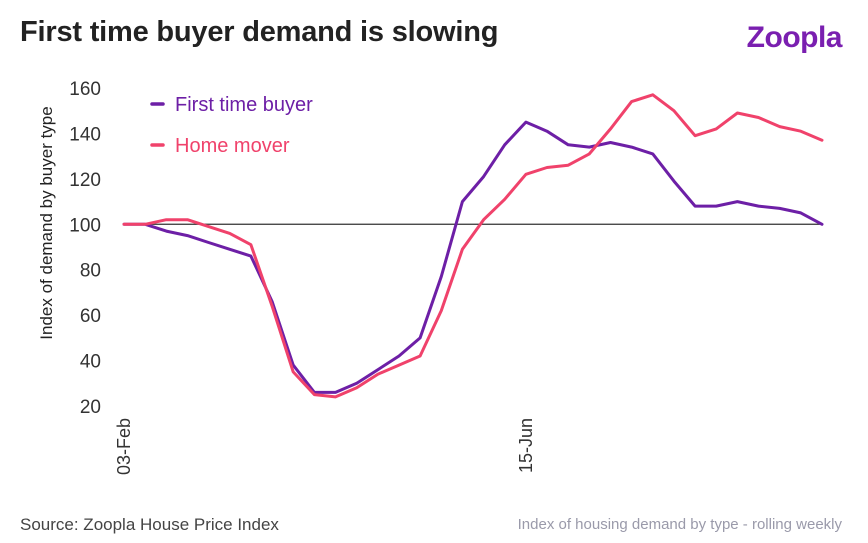  I want to click on chart-title: First time buyer demand is slowing, so click(259, 32).